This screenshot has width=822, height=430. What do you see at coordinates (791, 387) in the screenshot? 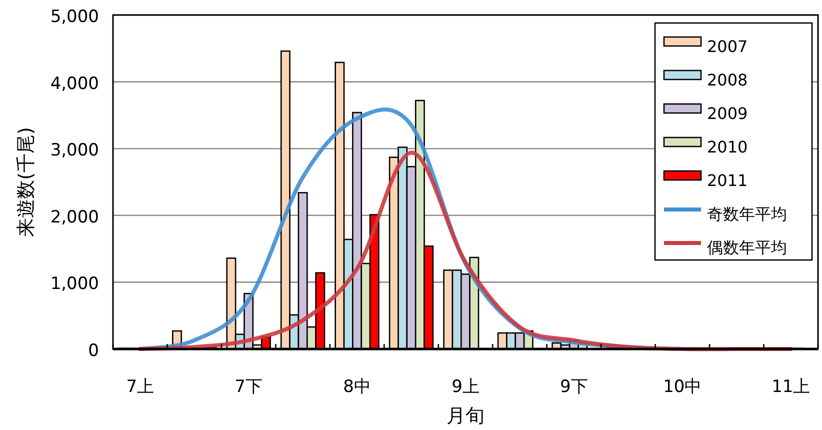
I see `x-tick-label: 11上` at bounding box center [791, 387].